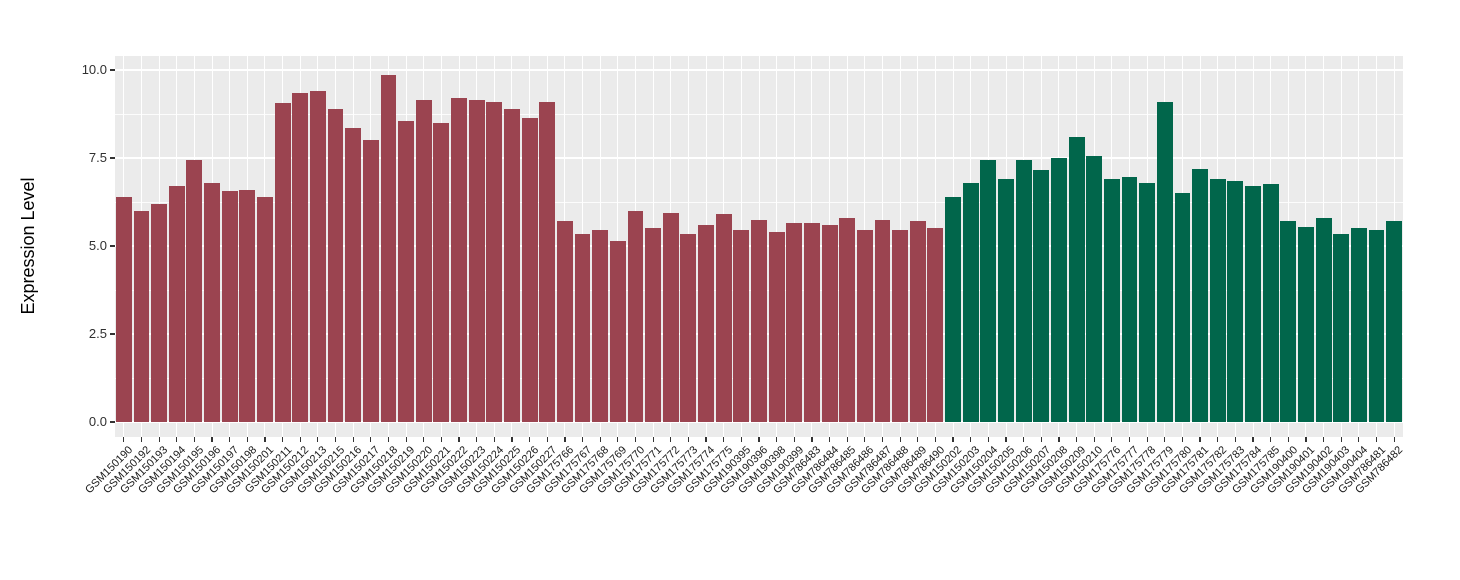 This screenshot has height=580, width=1460. What do you see at coordinates (617, 331) in the screenshot?
I see `bar-GSM175769` at bounding box center [617, 331].